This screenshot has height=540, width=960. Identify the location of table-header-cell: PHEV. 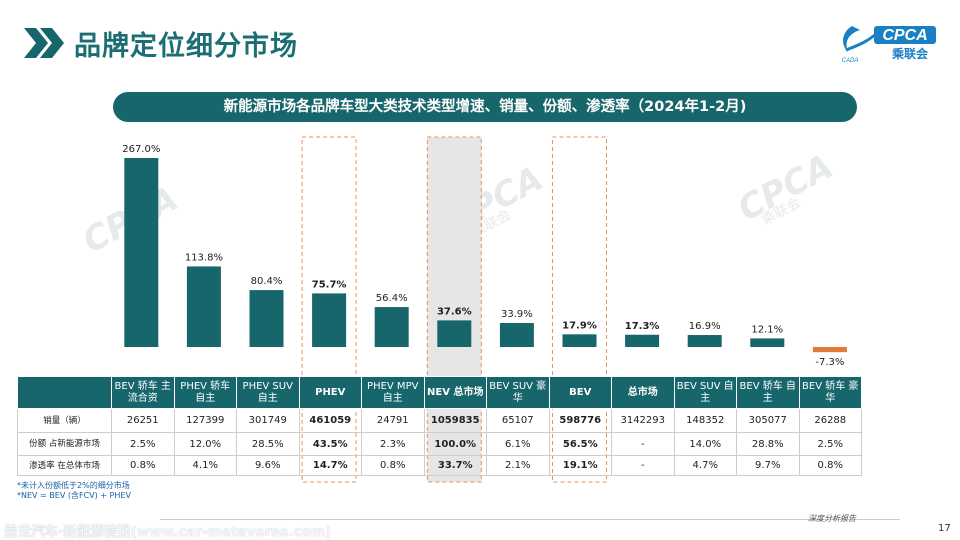
(330, 392).